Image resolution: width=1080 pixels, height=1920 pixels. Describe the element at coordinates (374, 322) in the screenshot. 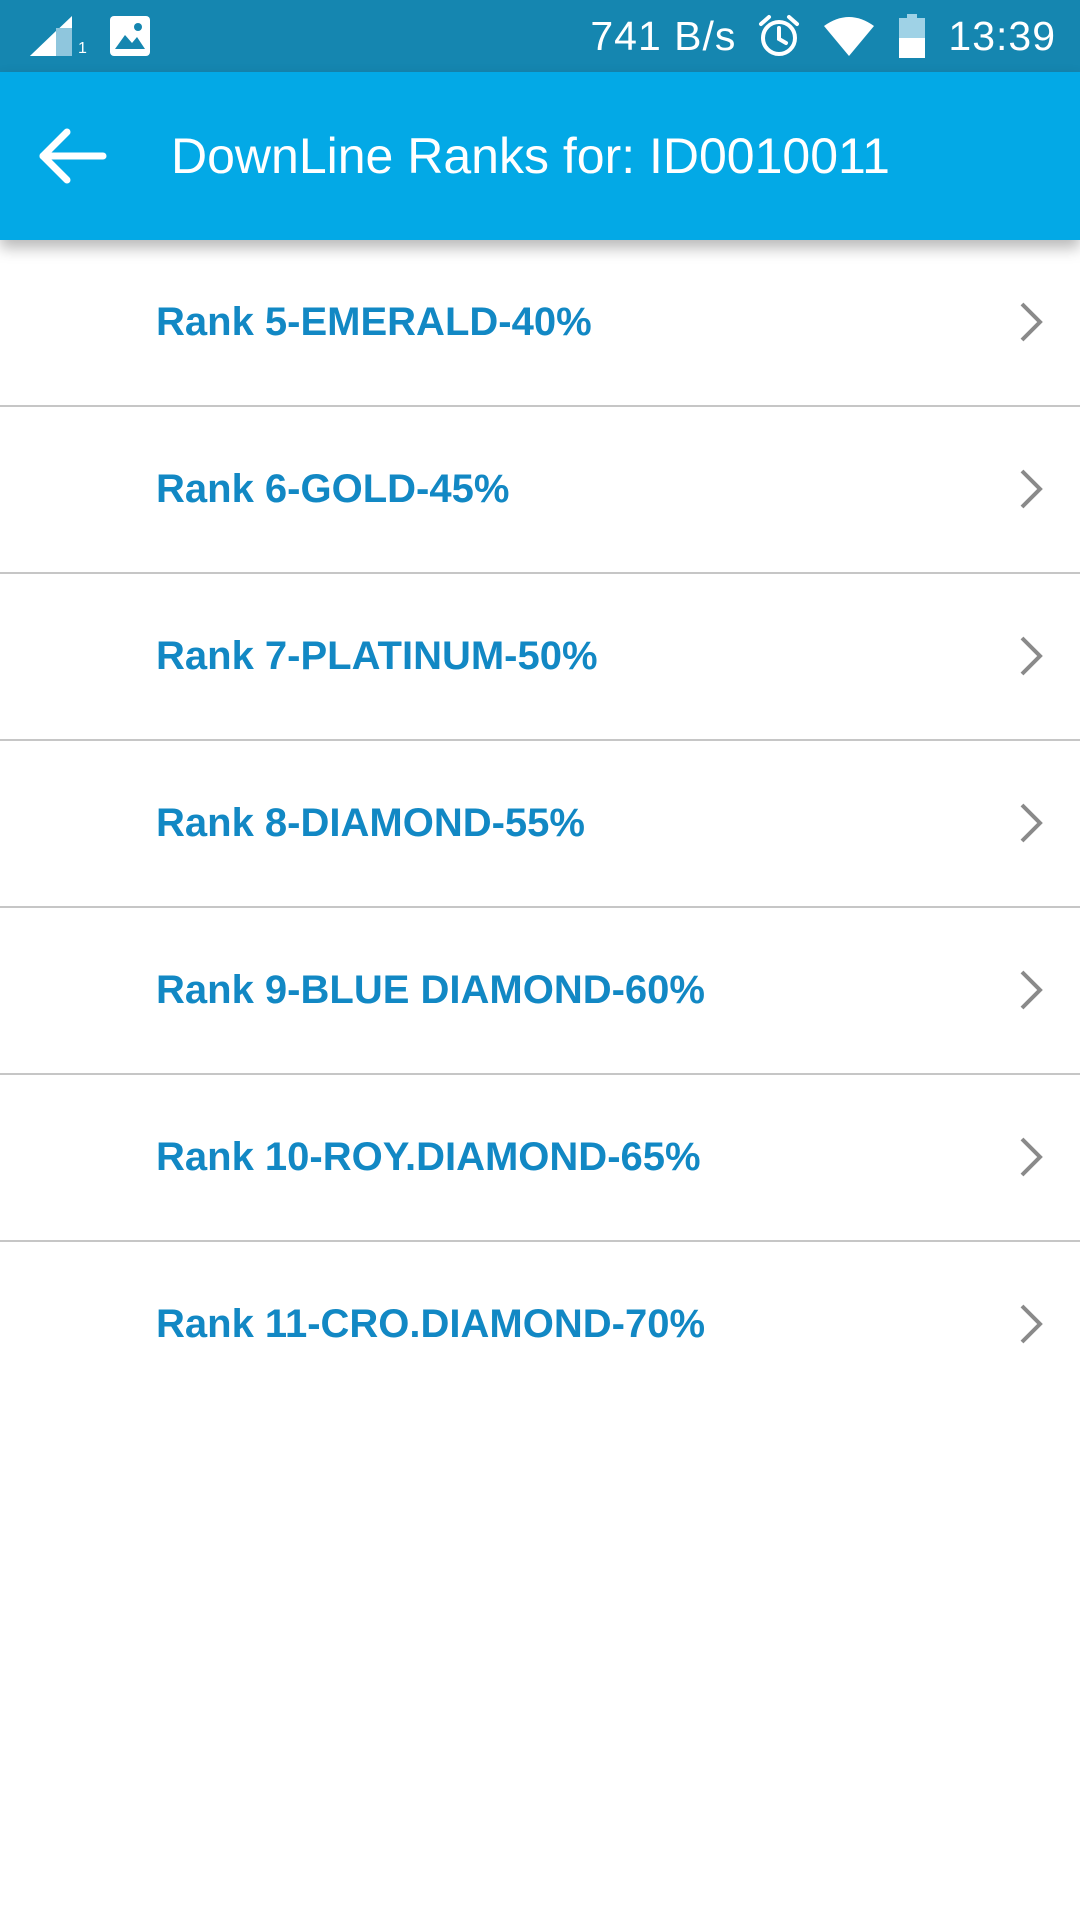

I see `rank-label: Rank 5-EMERALD-40%` at that location.